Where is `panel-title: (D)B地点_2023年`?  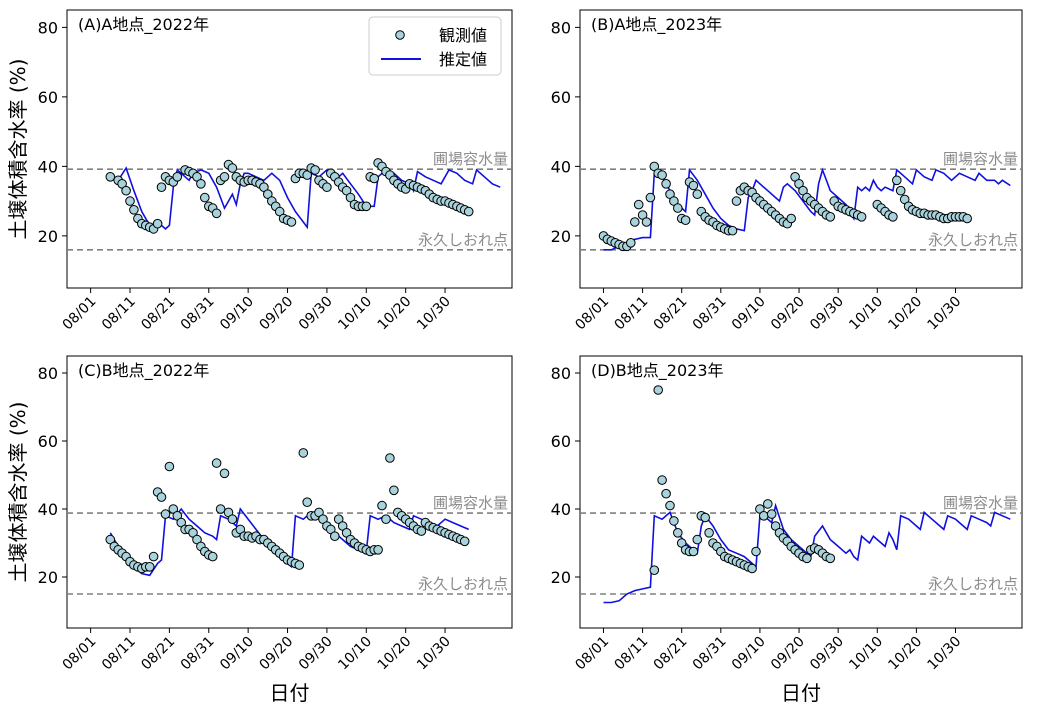 panel-title: (D)B地点_2023年 is located at coordinates (657, 371).